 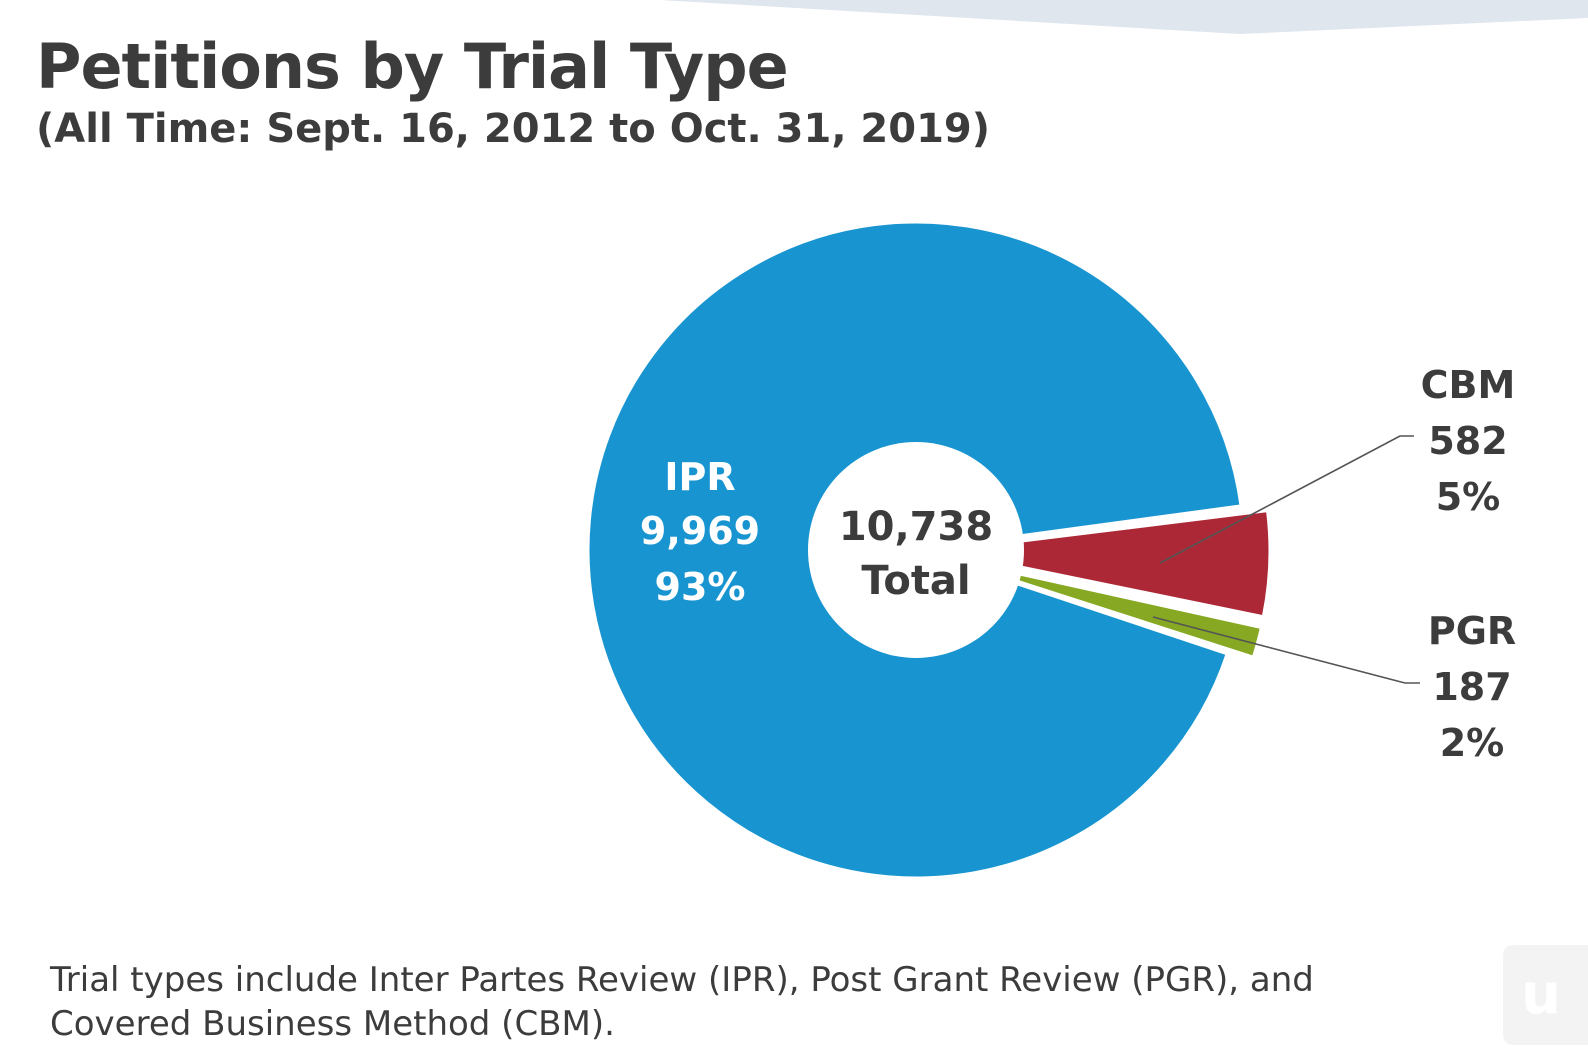 What do you see at coordinates (1472, 631) in the screenshot?
I see `slice-label-pgr: PGR` at bounding box center [1472, 631].